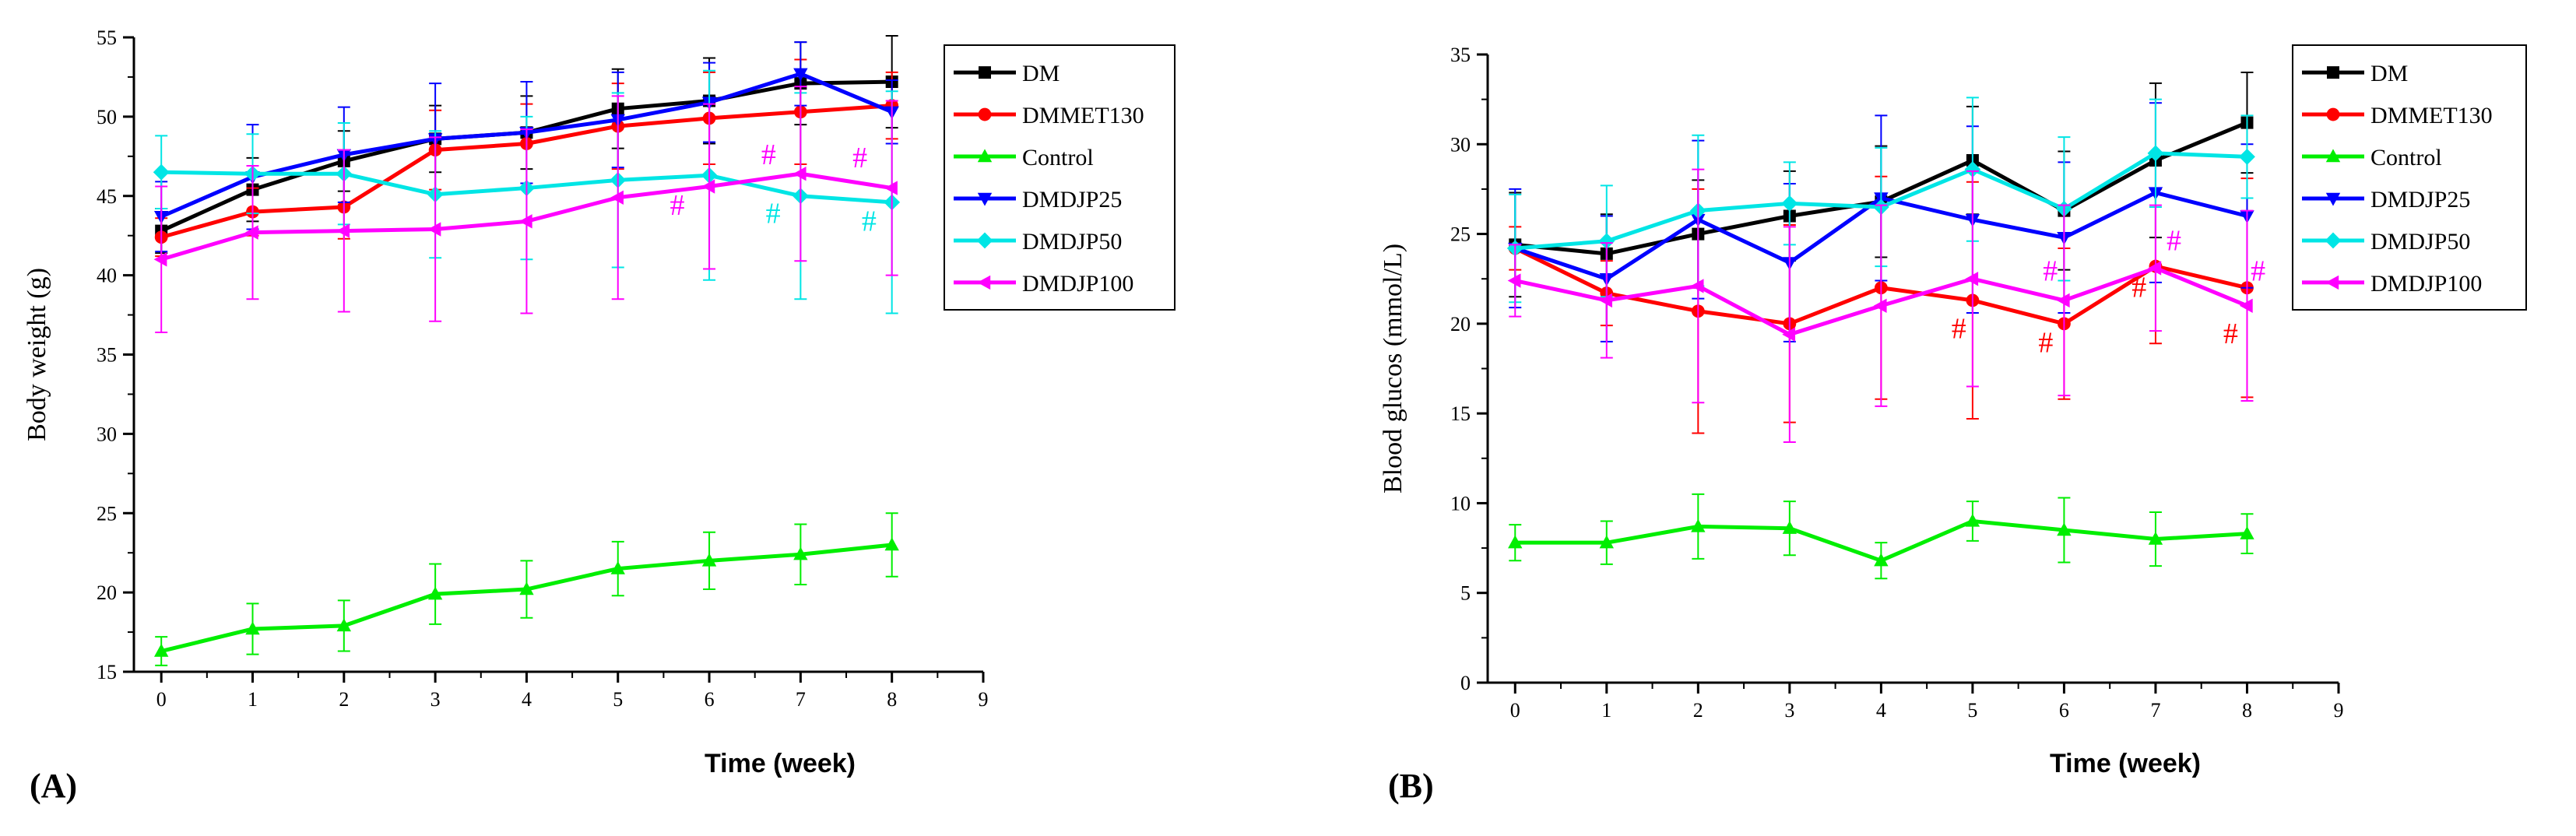 This screenshot has width=2576, height=836. I want to click on y-tick-label: 50, so click(107, 117).